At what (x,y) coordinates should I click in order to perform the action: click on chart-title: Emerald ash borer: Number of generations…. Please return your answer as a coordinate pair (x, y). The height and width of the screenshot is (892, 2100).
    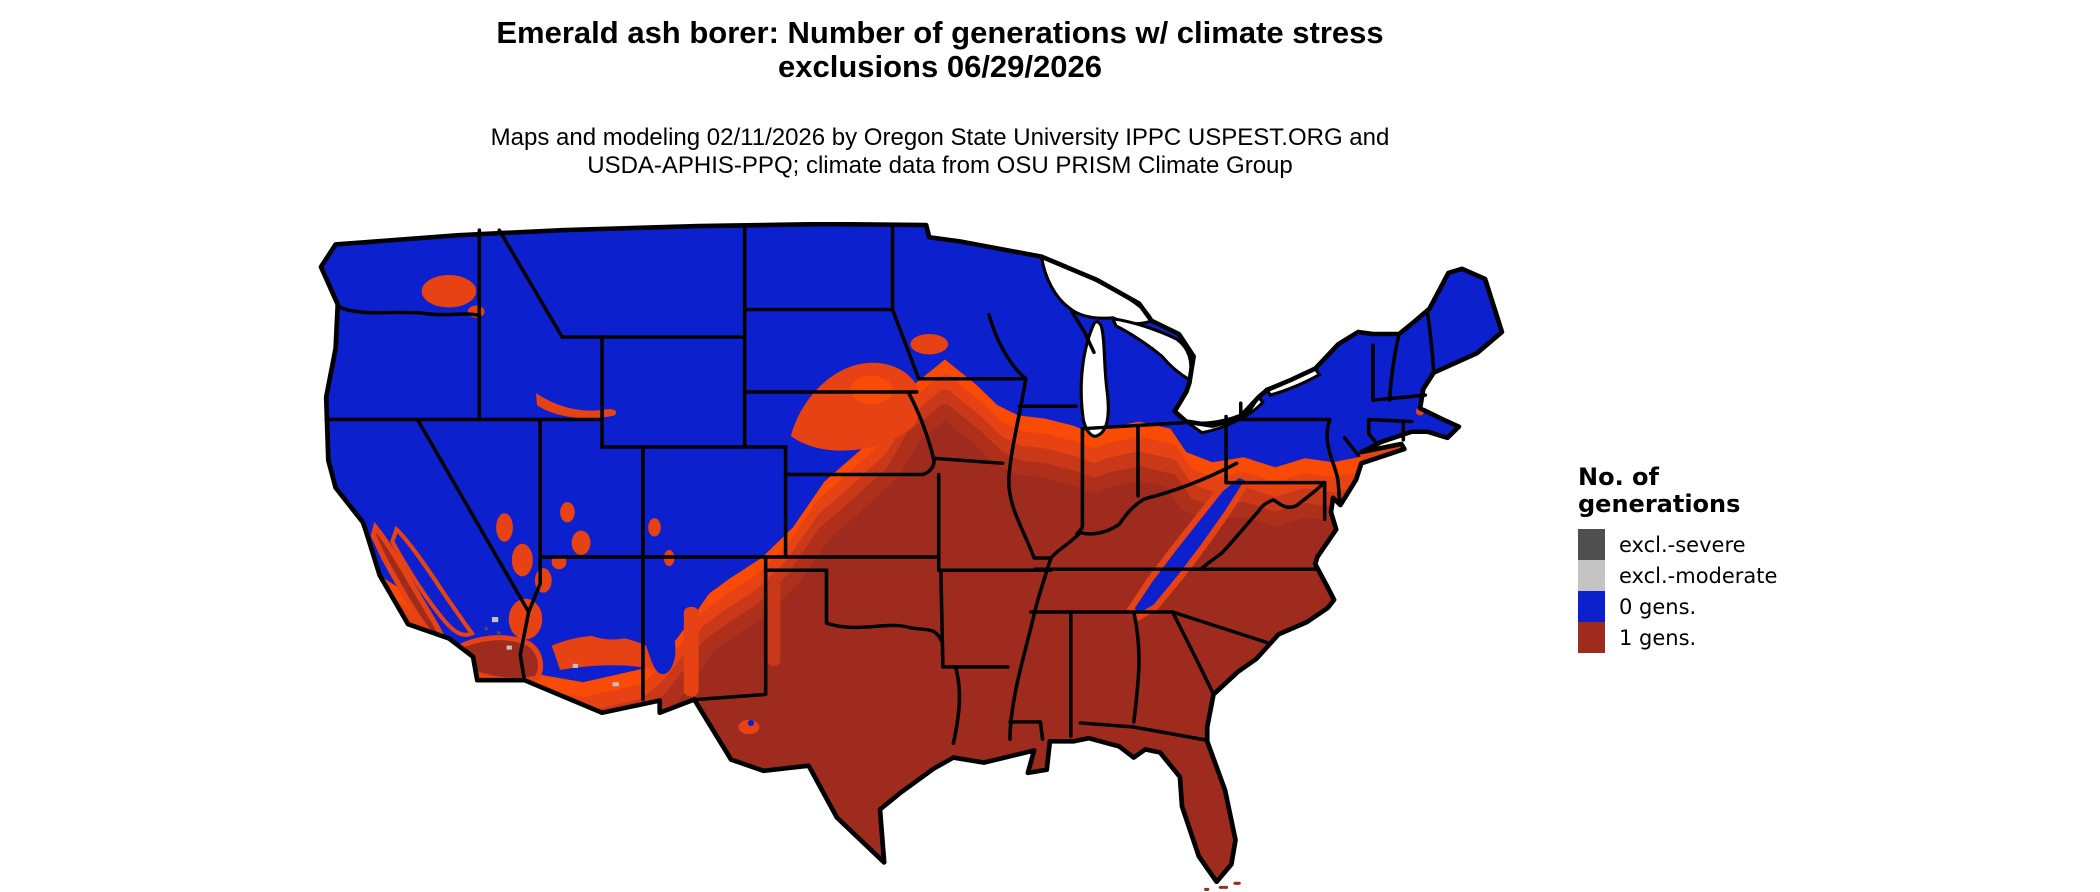
    Looking at the image, I should click on (940, 50).